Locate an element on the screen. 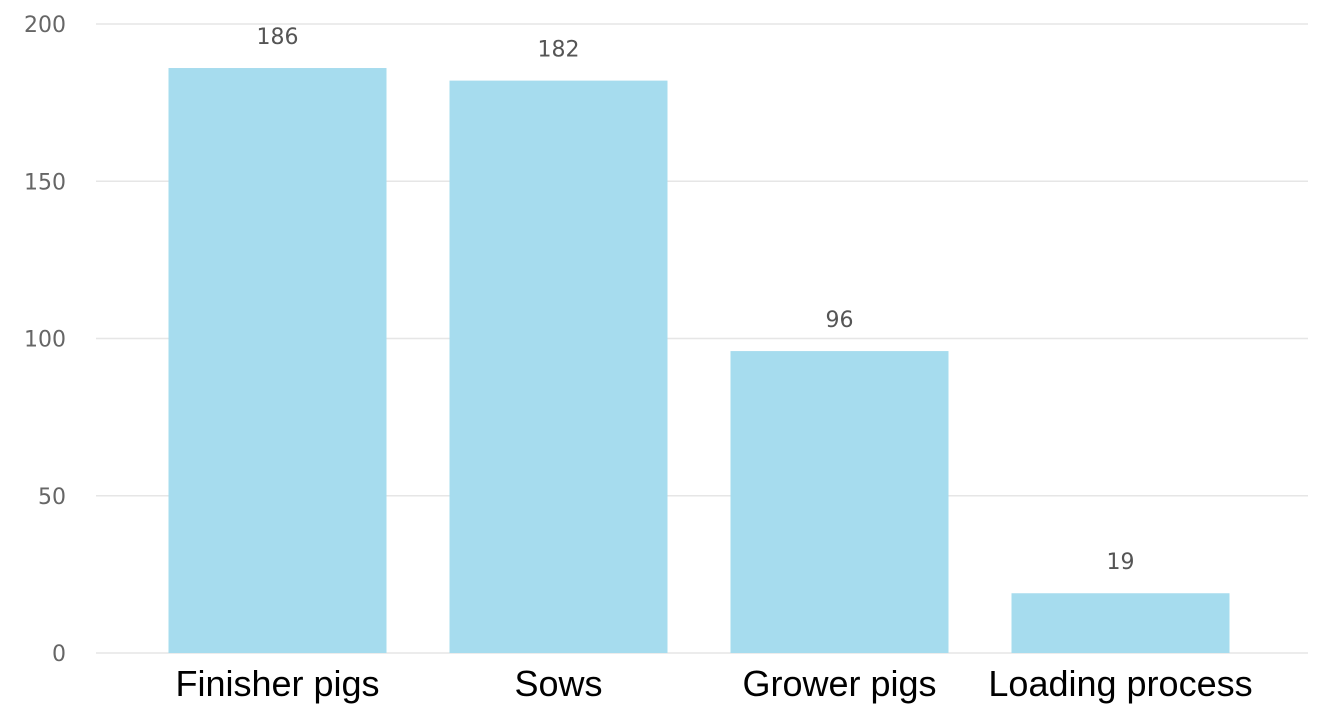 Image resolution: width=1340 pixels, height=710 pixels. y-tick-label: 0 is located at coordinates (59, 654).